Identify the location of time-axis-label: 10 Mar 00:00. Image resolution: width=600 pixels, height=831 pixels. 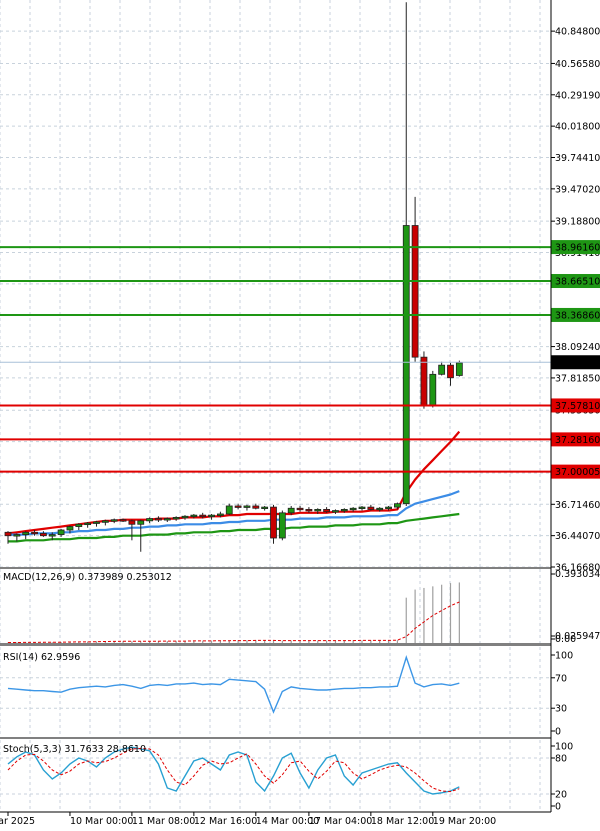
(101, 821).